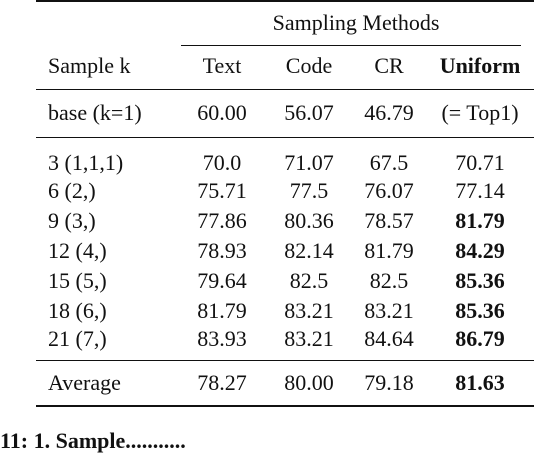  Describe the element at coordinates (309, 280) in the screenshot. I see `cell-code: 82.5` at that location.